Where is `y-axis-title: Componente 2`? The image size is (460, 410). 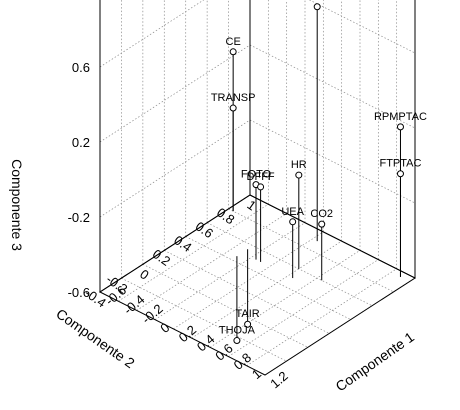
y-axis-title: Componente 2 is located at coordinates (95, 338).